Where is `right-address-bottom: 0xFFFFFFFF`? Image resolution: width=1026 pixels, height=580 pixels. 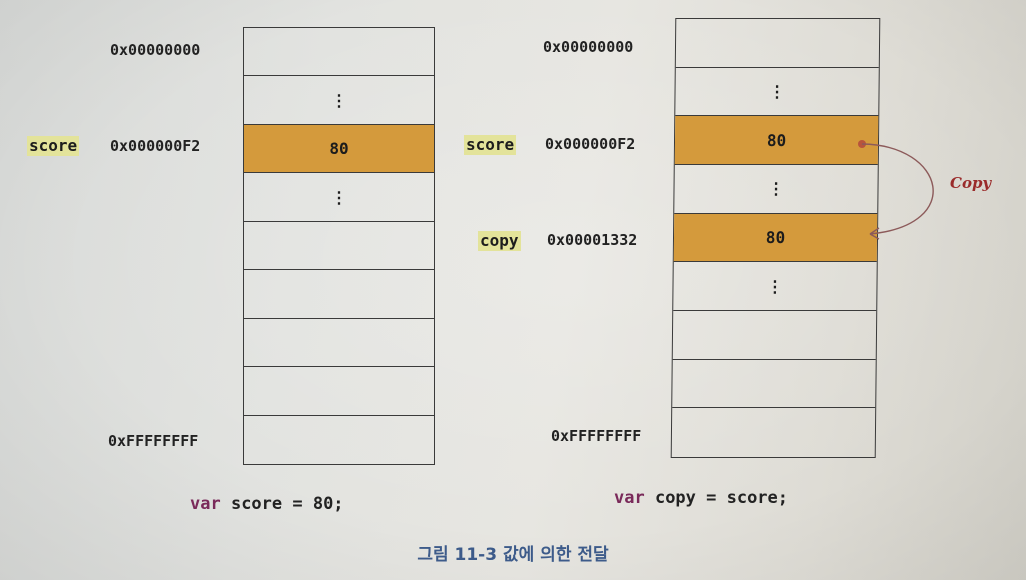
right-address-bottom: 0xFFFFFFFF is located at coordinates (596, 436).